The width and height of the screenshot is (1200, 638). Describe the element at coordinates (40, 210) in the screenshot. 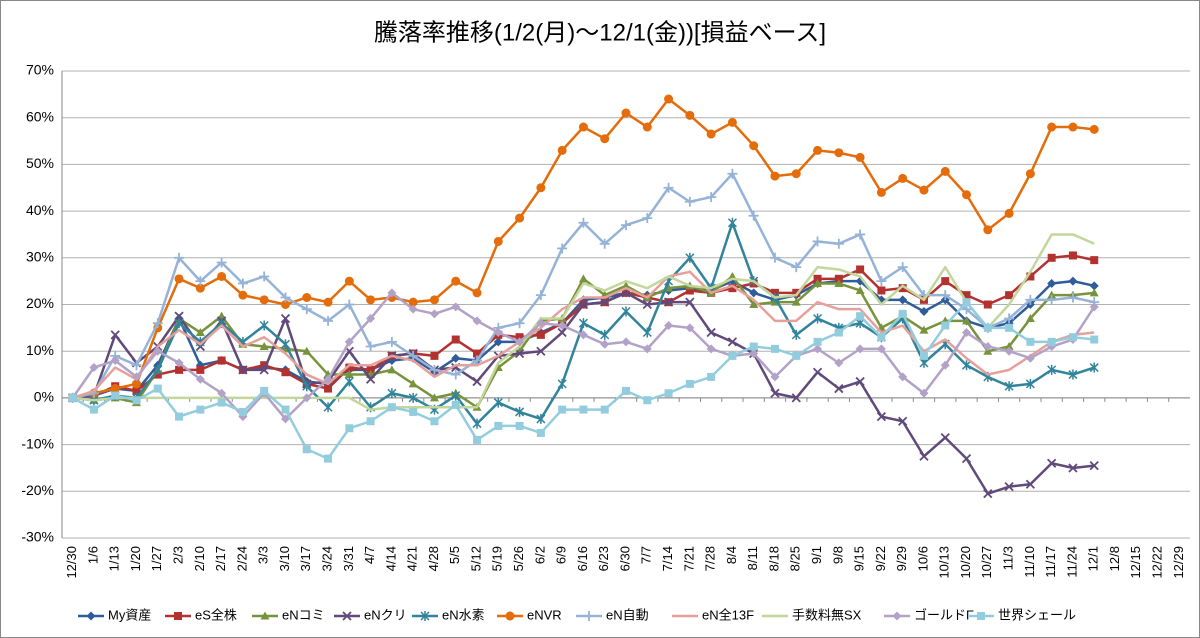

I see `y-tick-label: 40%` at that location.